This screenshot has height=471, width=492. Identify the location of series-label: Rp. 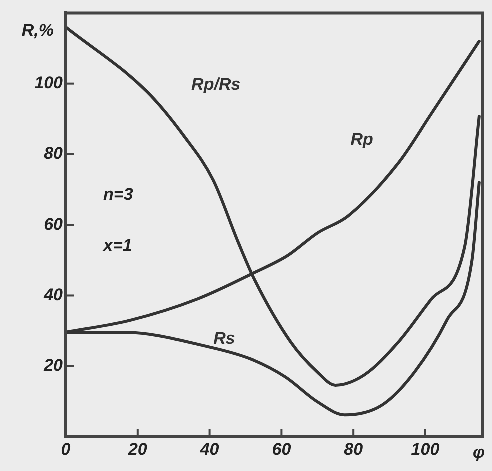
(362, 140).